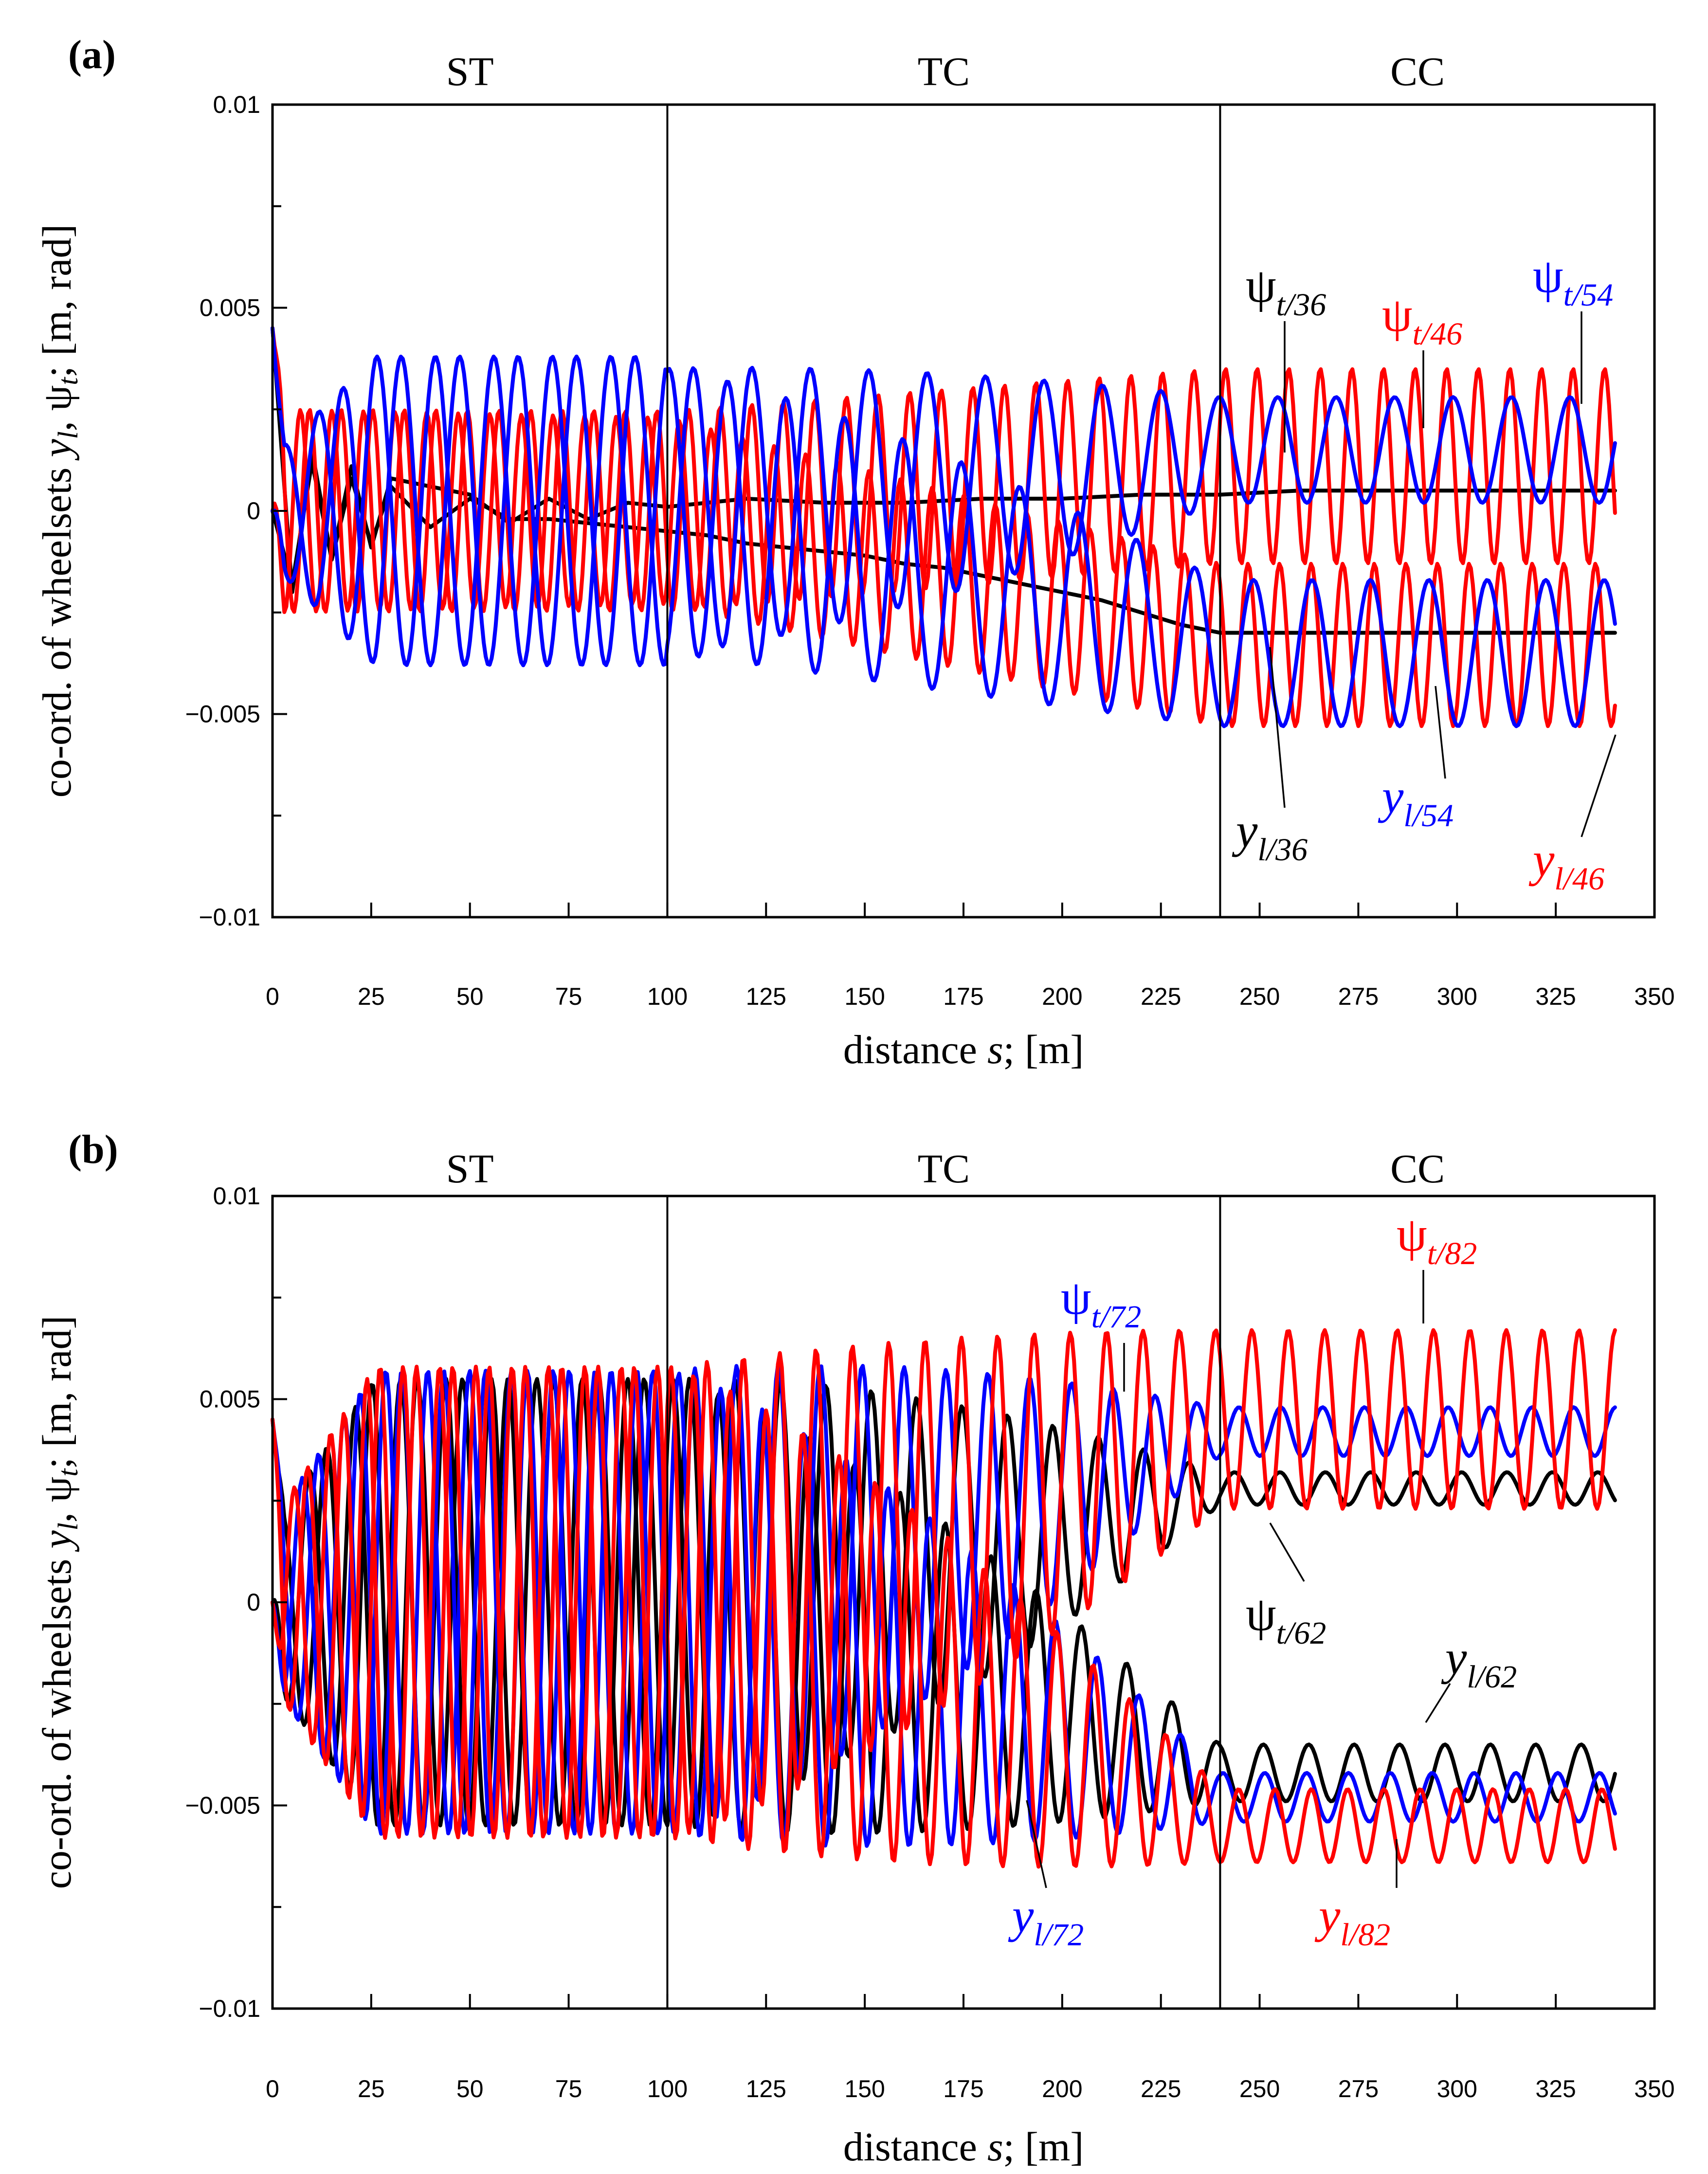 The height and width of the screenshot is (2174, 1708). I want to click on y-axis-title-sub: t, so click(68, 381).